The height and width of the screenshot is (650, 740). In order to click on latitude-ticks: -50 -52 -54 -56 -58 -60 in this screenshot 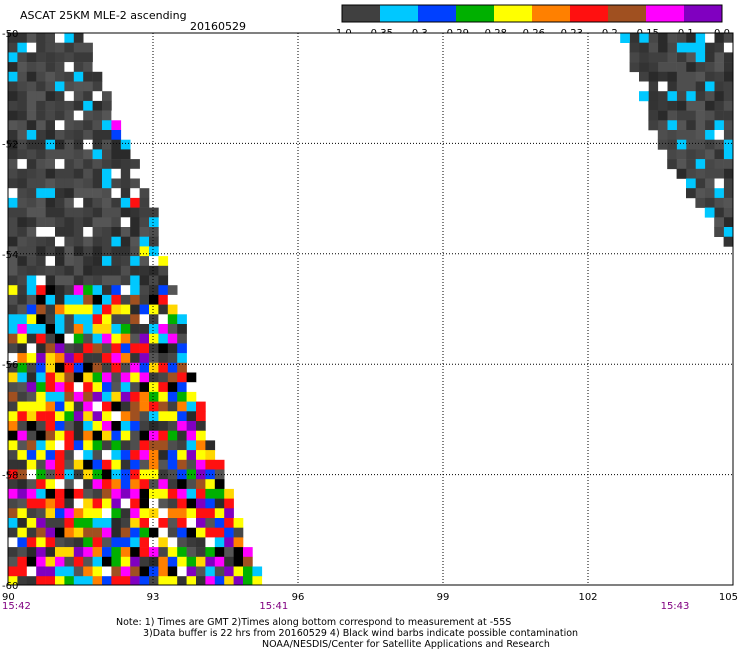, I will do `click(10, 310)`.